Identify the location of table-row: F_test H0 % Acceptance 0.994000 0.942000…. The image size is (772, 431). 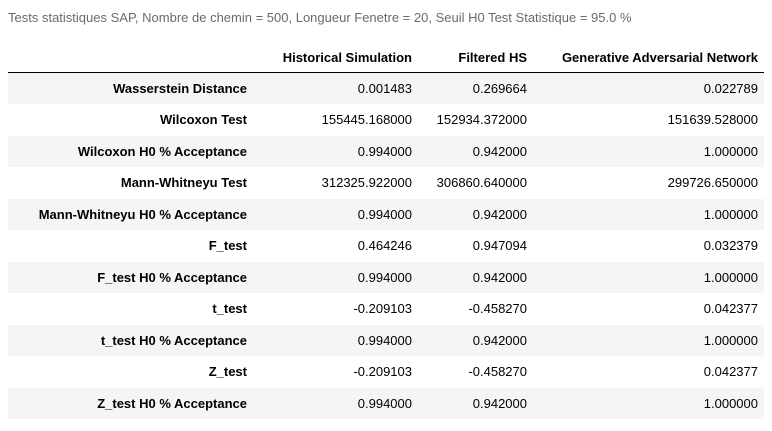
(386, 277).